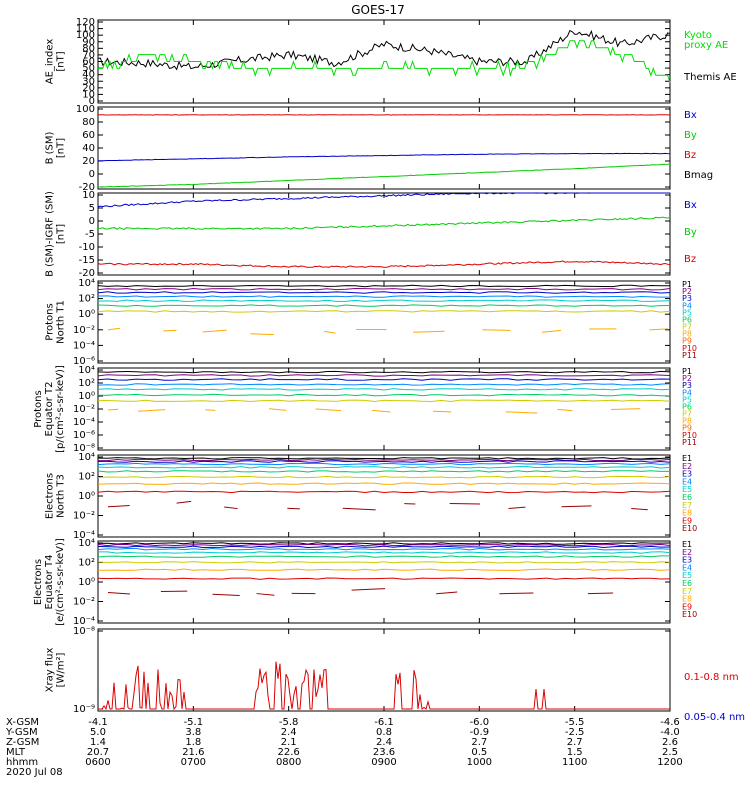  I want to click on legend-entry: E3, so click(687, 474).